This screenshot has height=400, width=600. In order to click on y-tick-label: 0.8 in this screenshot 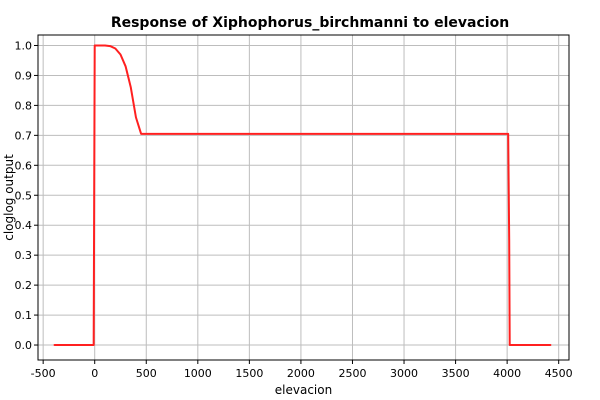, I will do `click(24, 105)`.